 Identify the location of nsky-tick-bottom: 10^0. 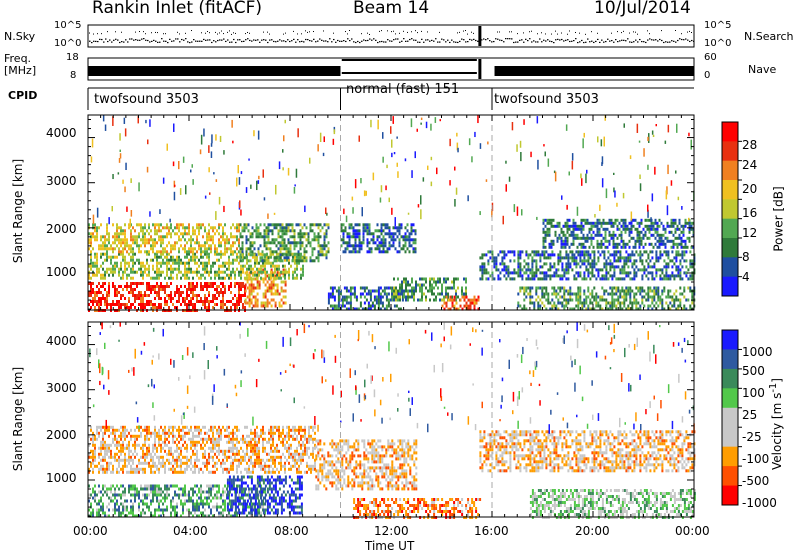
(68, 43).